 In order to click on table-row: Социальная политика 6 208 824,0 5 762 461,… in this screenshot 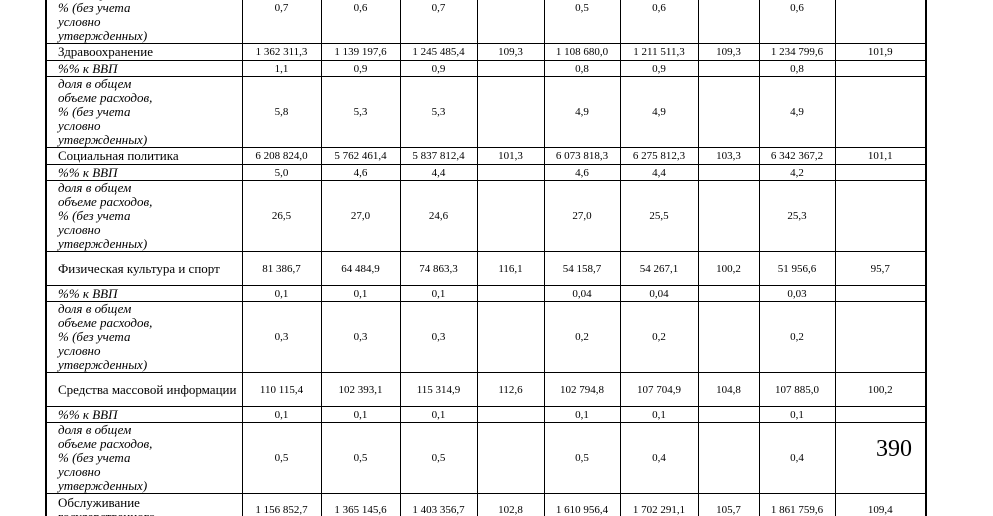, I will do `click(486, 156)`.